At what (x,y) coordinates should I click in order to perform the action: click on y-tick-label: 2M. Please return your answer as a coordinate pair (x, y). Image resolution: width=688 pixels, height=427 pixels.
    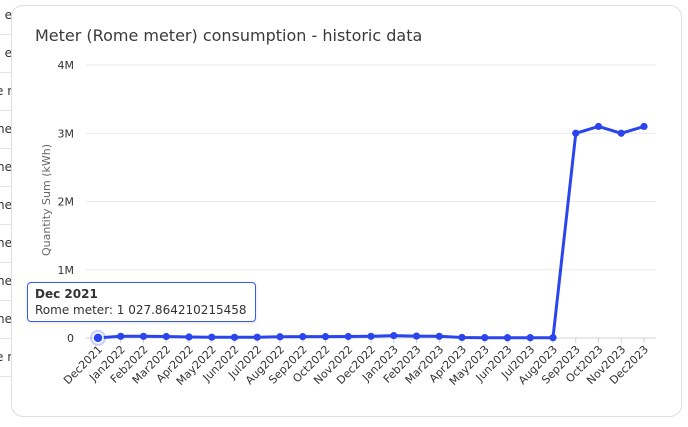
    Looking at the image, I should click on (66, 202).